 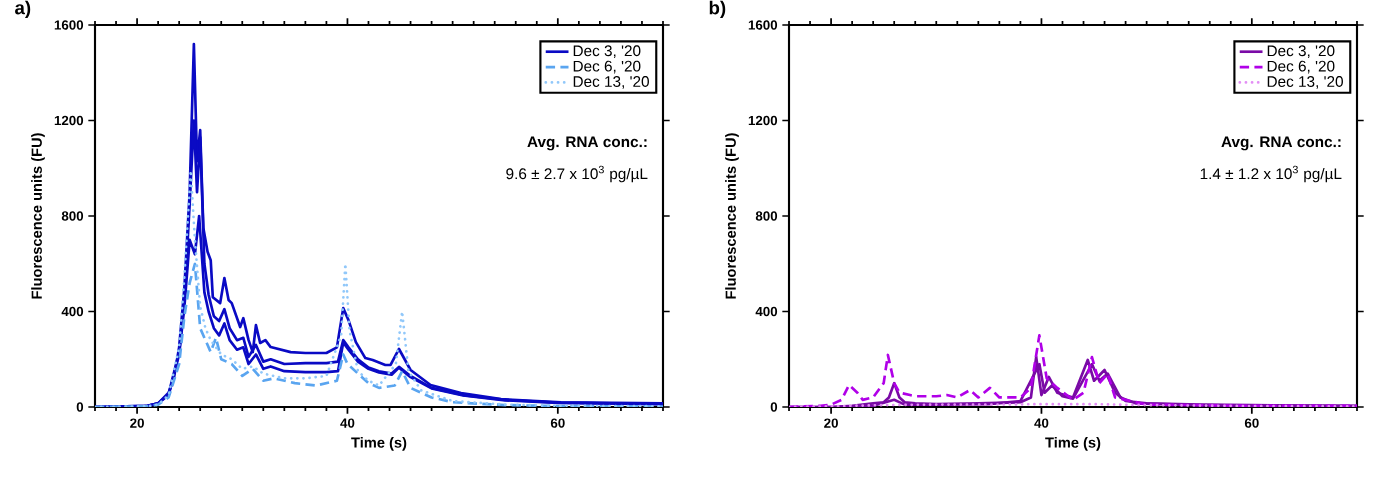 What do you see at coordinates (717, 9) in the screenshot?
I see `chart-title: b)` at bounding box center [717, 9].